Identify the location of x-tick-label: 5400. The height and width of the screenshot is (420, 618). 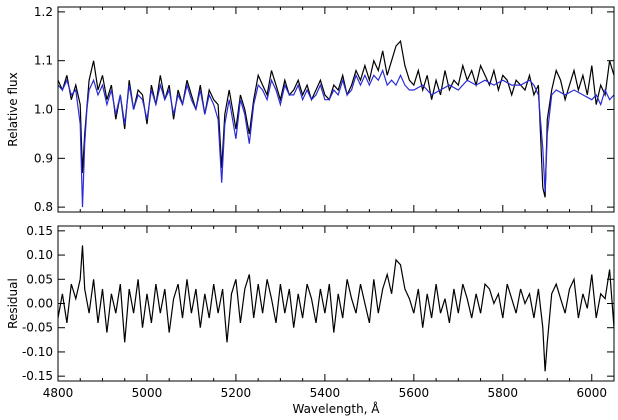
(325, 393).